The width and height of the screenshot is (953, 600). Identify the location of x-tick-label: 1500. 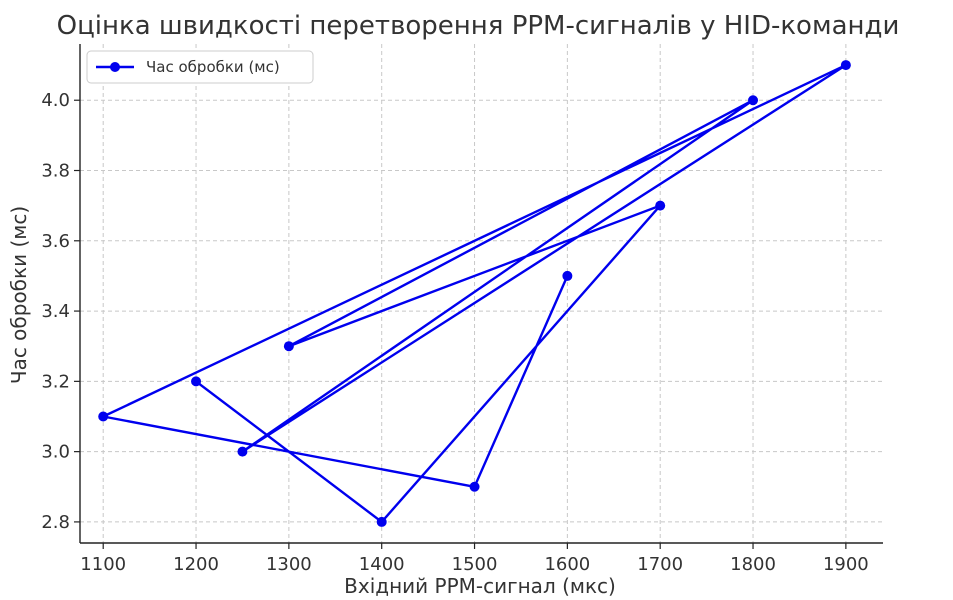
(475, 564).